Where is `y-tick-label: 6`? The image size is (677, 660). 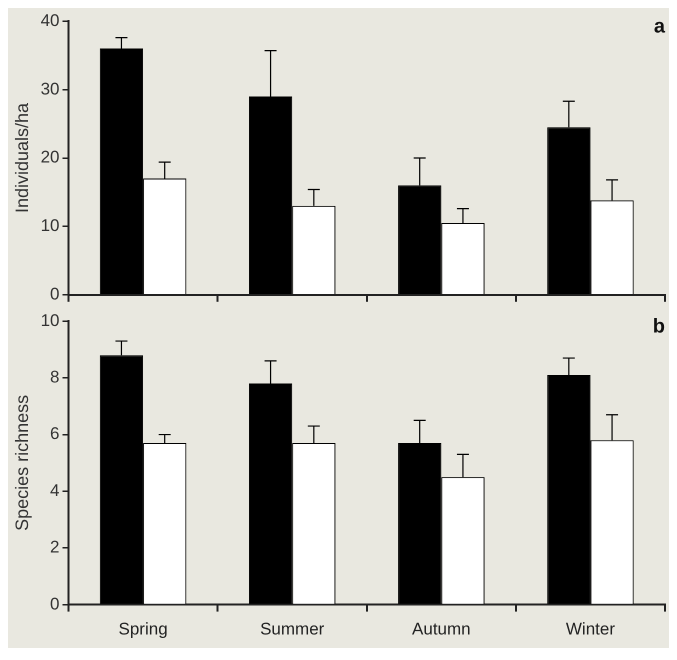 y-tick-label: 6 is located at coordinates (55, 434).